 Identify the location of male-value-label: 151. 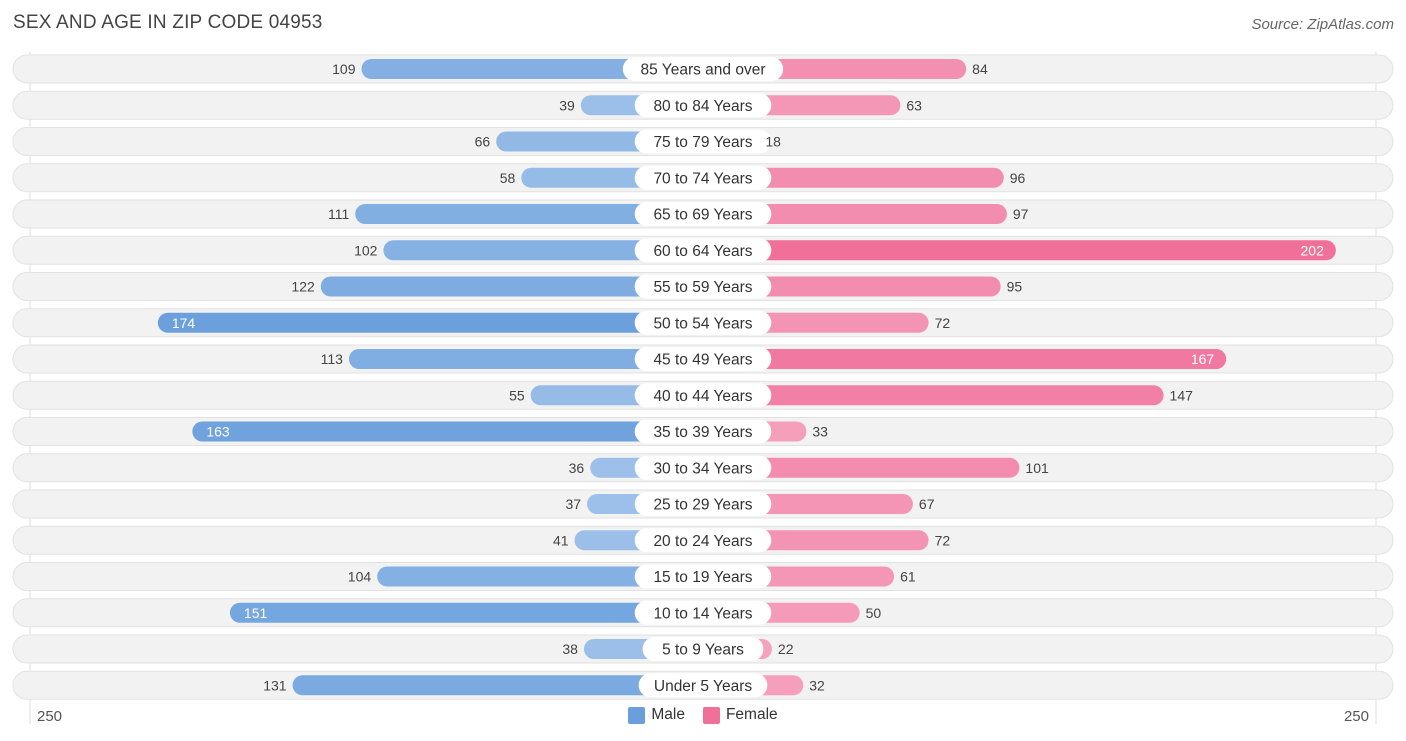
(256, 613).